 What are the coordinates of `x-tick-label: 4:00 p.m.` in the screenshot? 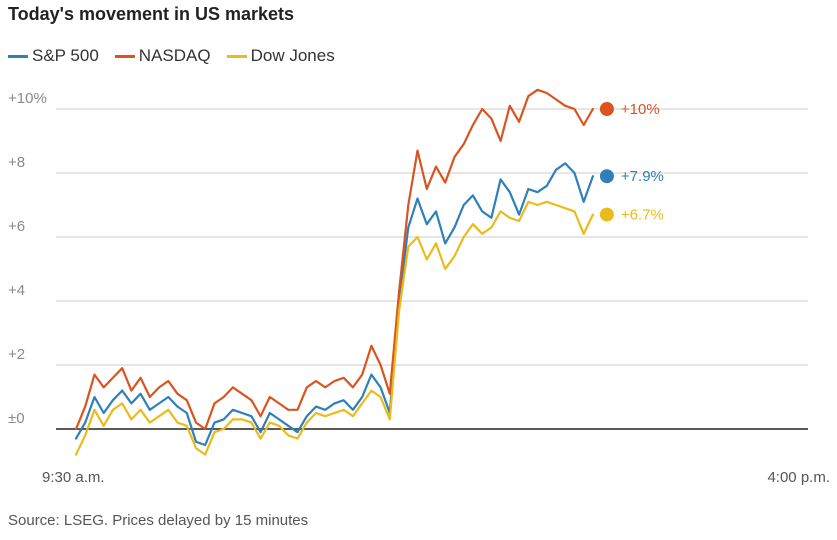 It's located at (798, 477).